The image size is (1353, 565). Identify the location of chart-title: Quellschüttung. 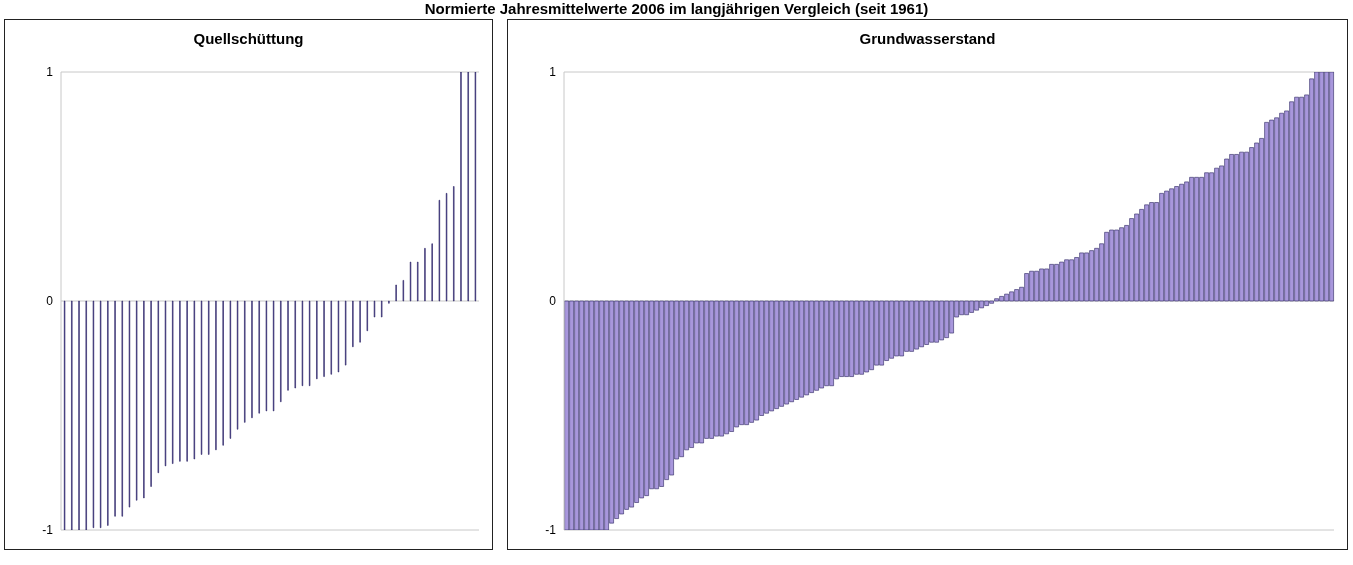
(248, 38).